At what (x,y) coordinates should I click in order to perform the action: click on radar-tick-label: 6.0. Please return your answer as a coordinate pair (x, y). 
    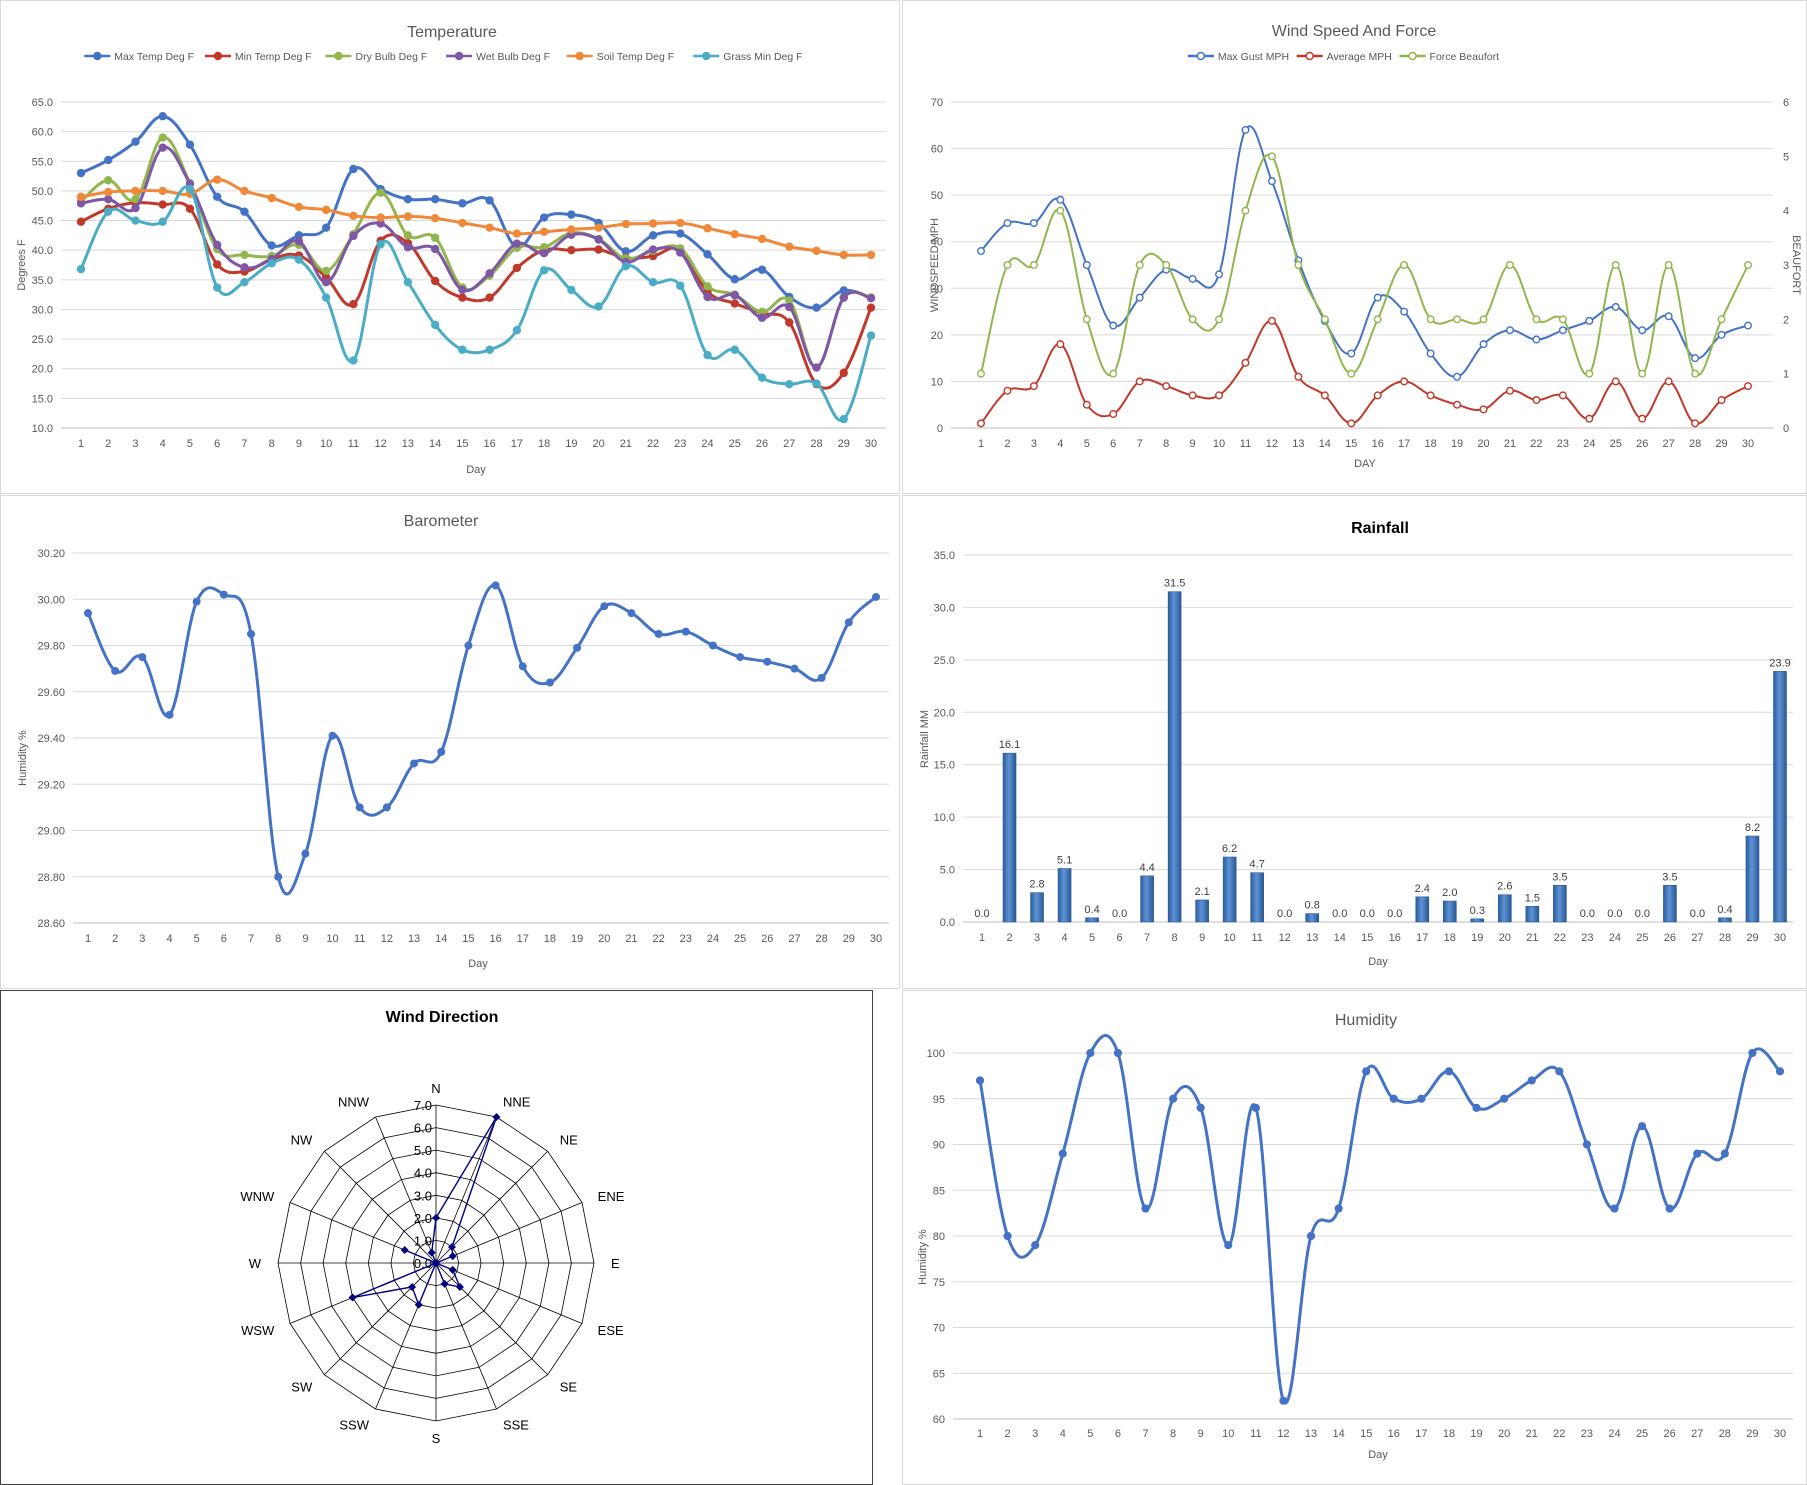
    Looking at the image, I should click on (423, 1128).